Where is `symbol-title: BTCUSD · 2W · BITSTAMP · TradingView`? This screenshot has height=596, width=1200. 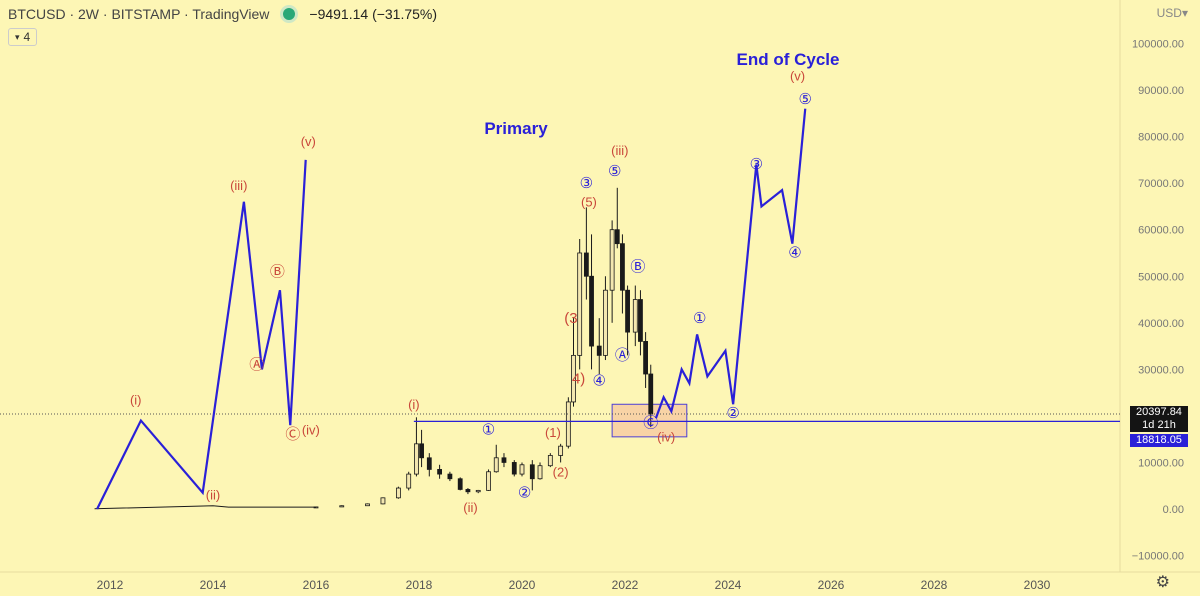
symbol-title: BTCUSD · 2W · BITSTAMP · TradingView is located at coordinates (139, 14).